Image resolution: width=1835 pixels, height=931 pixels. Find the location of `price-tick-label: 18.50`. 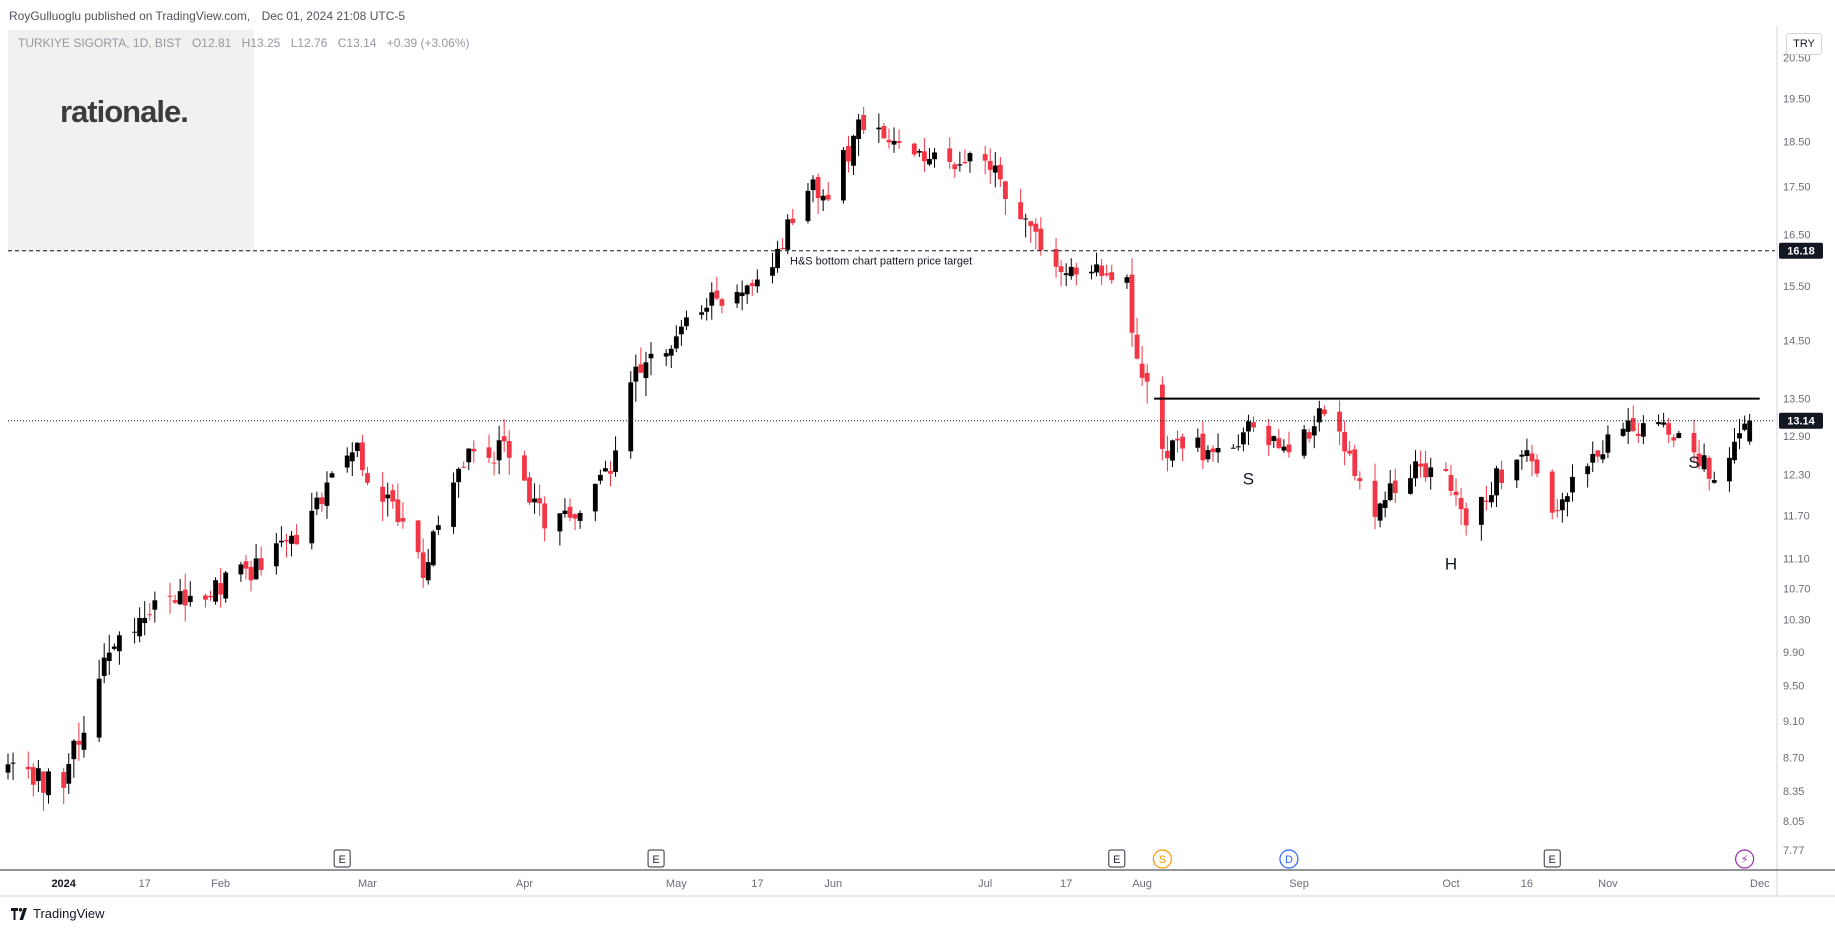

price-tick-label: 18.50 is located at coordinates (1797, 142).